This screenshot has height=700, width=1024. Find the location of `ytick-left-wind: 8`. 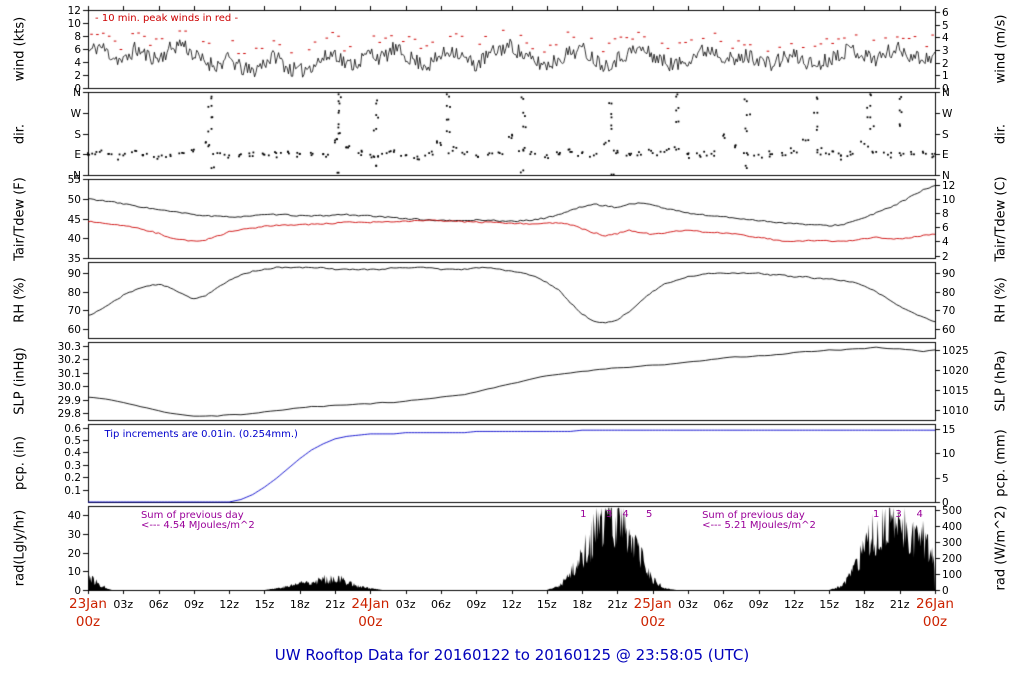

ytick-left-wind: 8 is located at coordinates (77, 36).